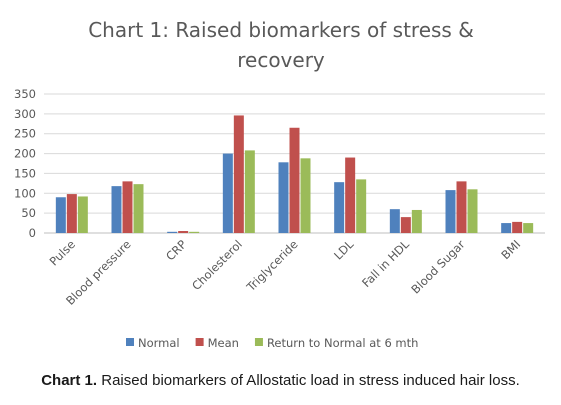 The width and height of the screenshot is (561, 405). Describe the element at coordinates (25, 173) in the screenshot. I see `y-tick-label: 150` at that location.